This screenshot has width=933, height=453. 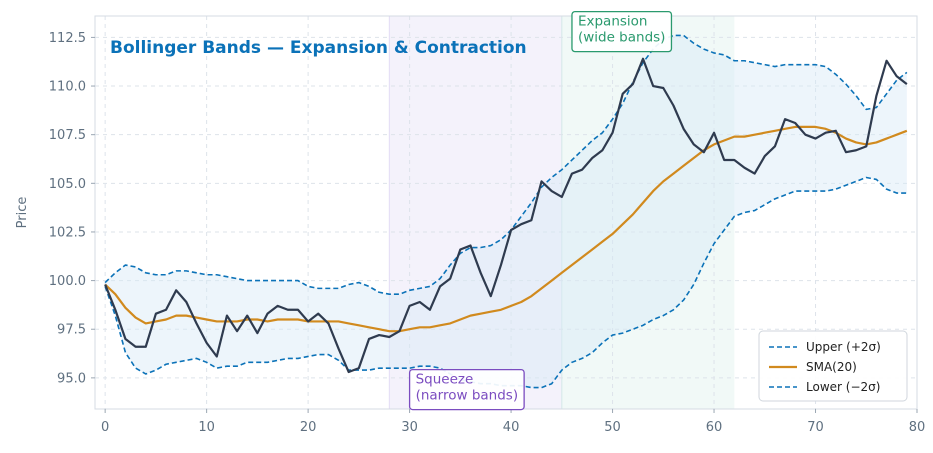 What do you see at coordinates (917, 427) in the screenshot?
I see `x-tick-label-8: 80` at bounding box center [917, 427].